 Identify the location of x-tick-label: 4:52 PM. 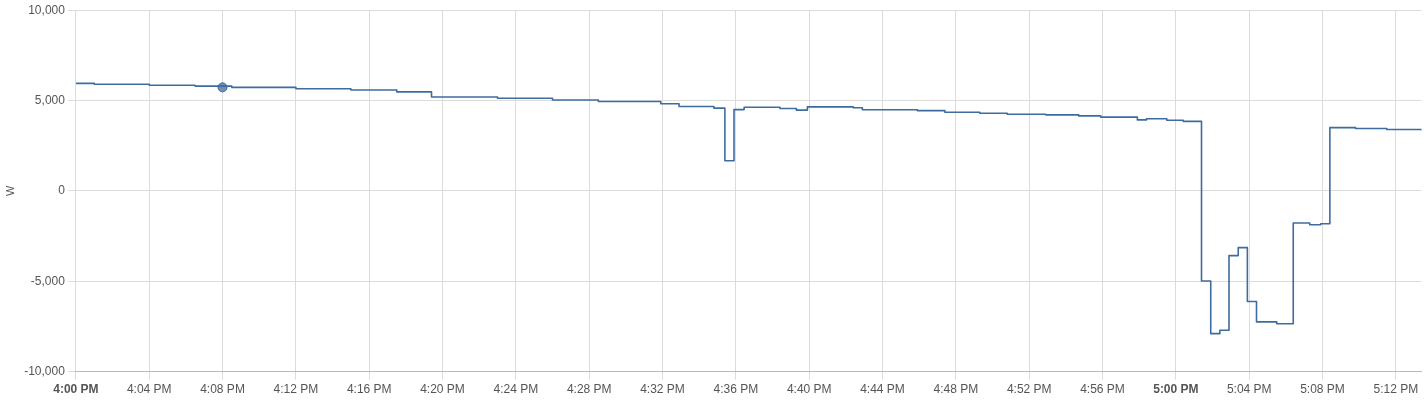
(1029, 389).